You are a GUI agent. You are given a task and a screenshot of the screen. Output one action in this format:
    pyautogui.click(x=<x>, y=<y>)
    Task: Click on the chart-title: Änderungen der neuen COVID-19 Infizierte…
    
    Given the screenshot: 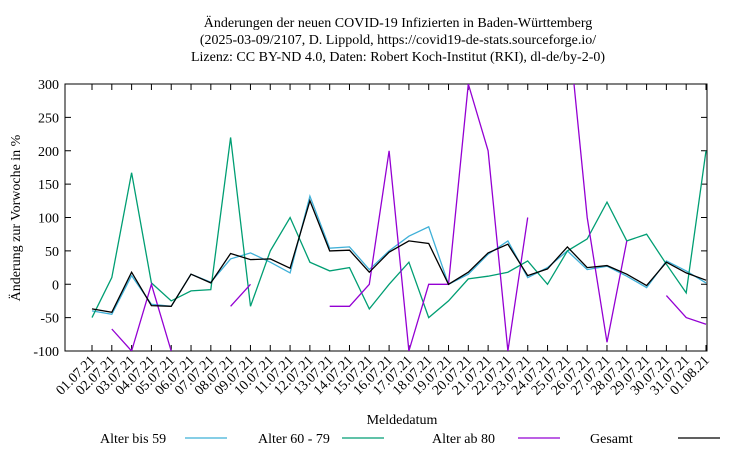 What is the action you would take?
    pyautogui.click(x=398, y=22)
    